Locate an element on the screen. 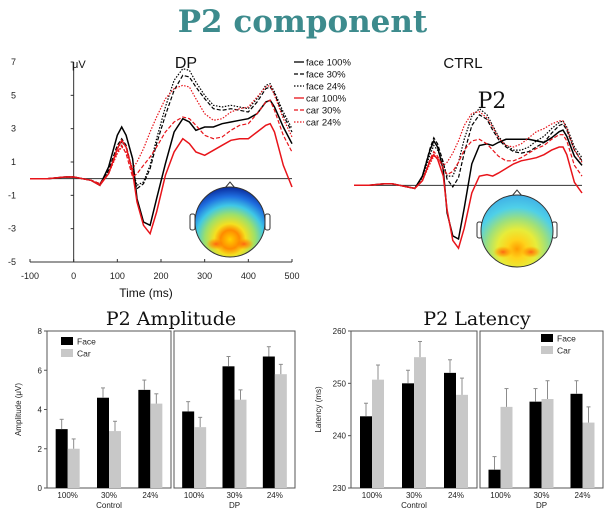 The height and width of the screenshot is (517, 605). ctrl-topomap-head is located at coordinates (517, 231).